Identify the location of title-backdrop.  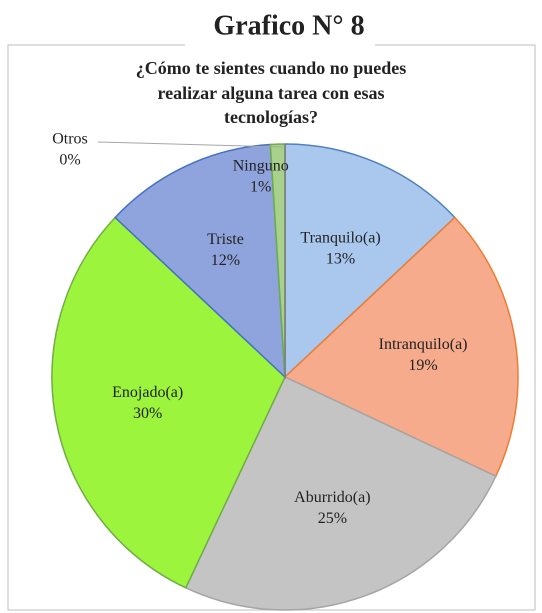
(280, 45).